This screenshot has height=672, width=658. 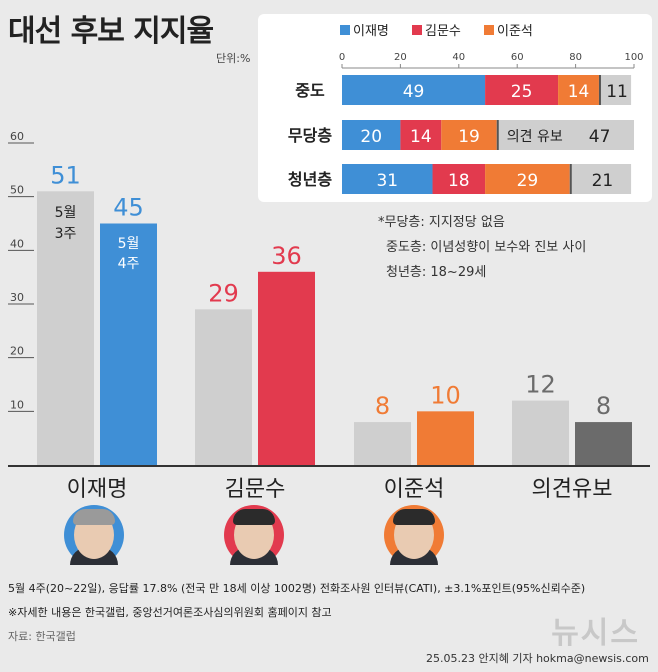 What do you see at coordinates (129, 244) in the screenshot?
I see `series-label-current: 5월` at bounding box center [129, 244].